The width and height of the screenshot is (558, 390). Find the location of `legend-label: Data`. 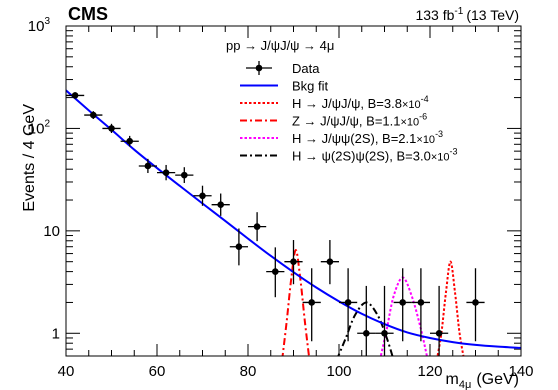

legend-label: Data is located at coordinates (306, 68).